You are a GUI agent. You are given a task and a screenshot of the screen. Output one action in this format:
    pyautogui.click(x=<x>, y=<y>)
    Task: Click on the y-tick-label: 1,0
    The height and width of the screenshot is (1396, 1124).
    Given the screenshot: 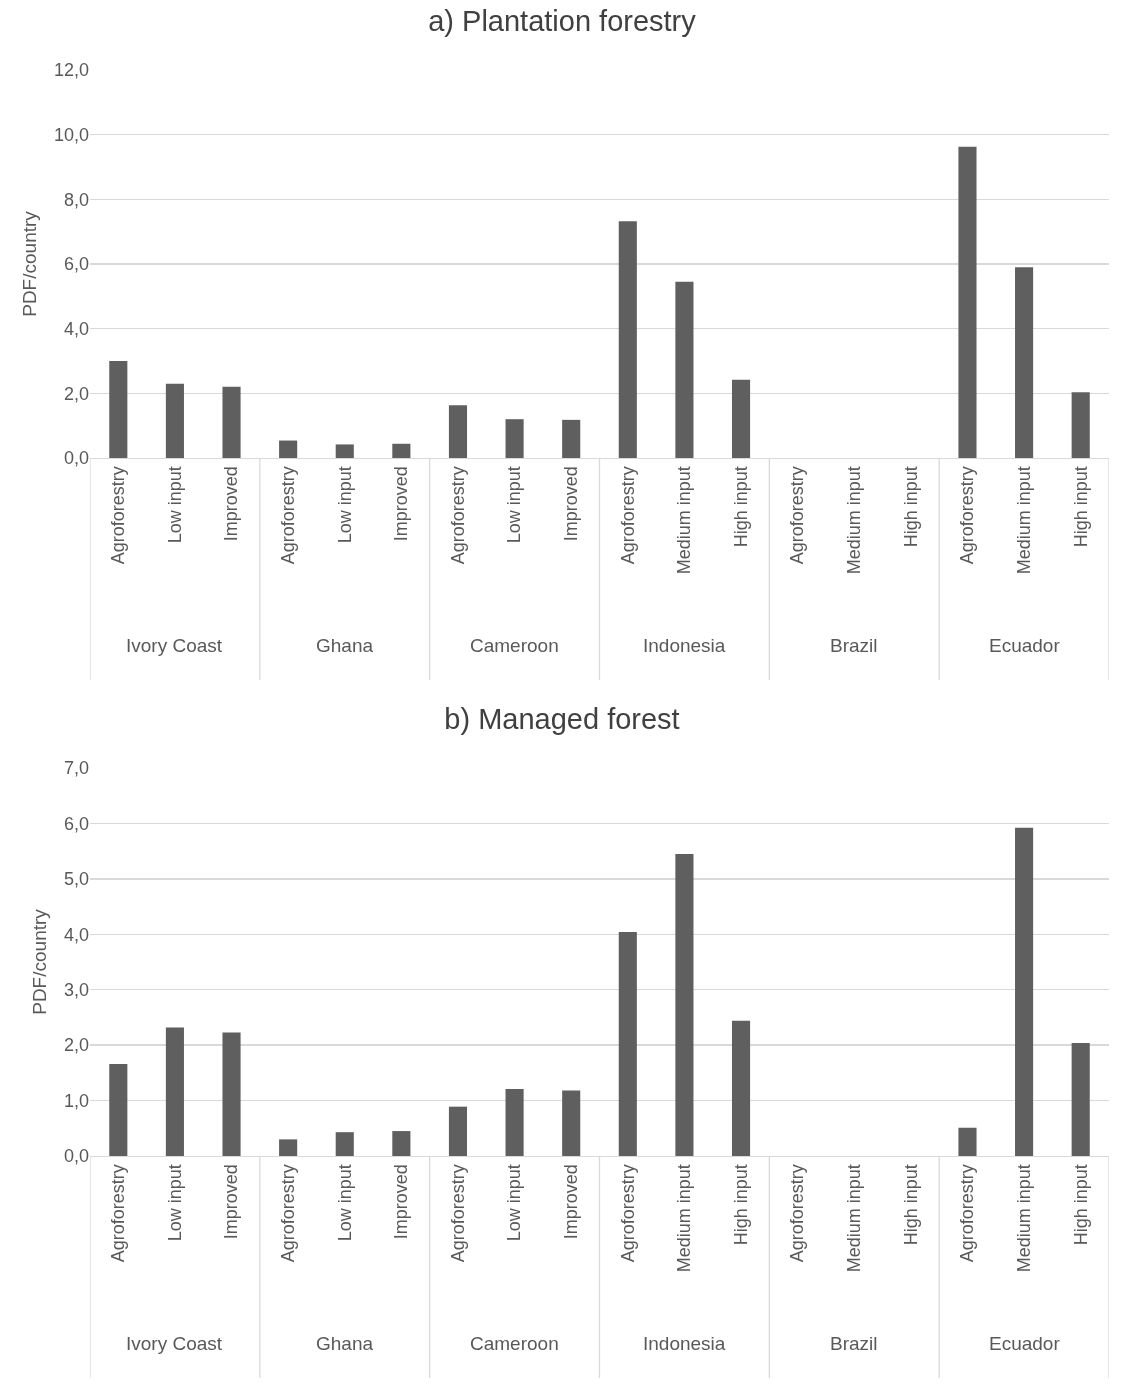 What is the action you would take?
    pyautogui.click(x=76, y=1100)
    